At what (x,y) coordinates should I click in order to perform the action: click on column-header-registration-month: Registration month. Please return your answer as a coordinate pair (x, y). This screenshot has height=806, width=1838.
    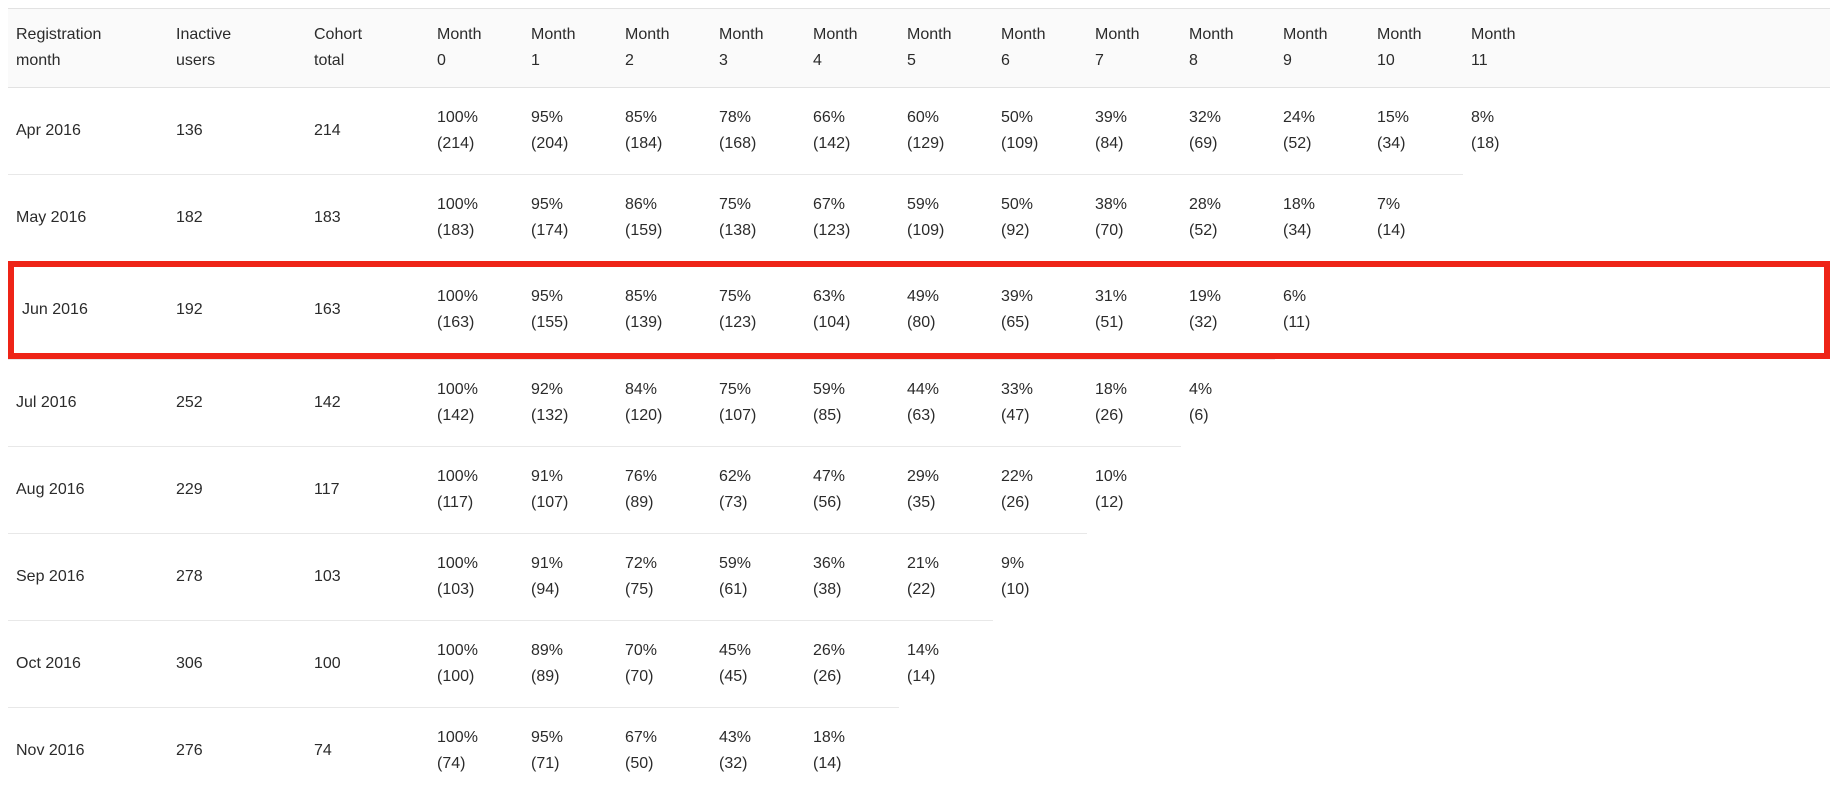
    Looking at the image, I should click on (88, 48).